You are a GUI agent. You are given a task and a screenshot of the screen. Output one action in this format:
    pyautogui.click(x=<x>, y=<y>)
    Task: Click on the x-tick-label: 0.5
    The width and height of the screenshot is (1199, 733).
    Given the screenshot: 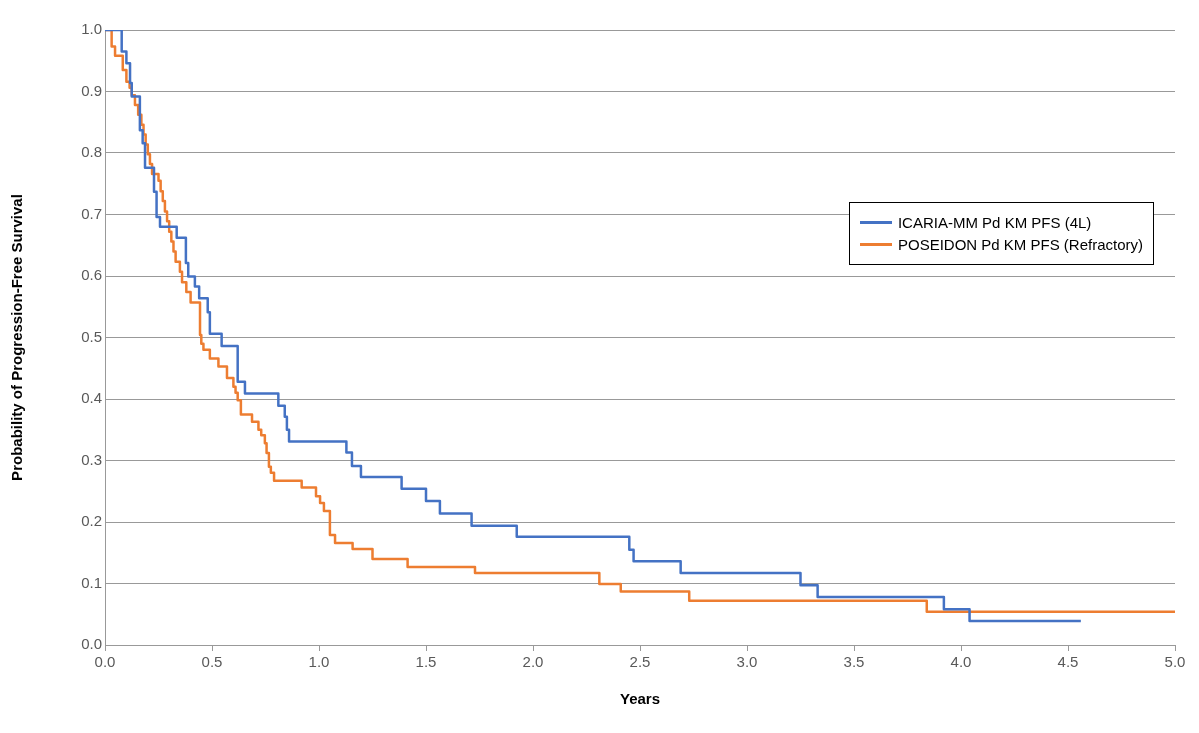 What is the action you would take?
    pyautogui.click(x=212, y=662)
    